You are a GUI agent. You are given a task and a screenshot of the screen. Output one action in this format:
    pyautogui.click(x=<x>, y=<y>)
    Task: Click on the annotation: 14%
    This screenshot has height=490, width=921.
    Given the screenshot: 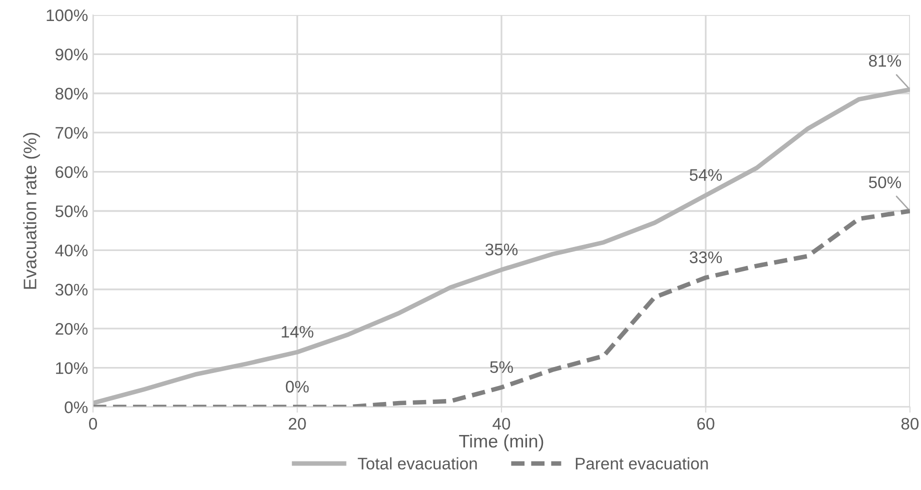 What is the action you would take?
    pyautogui.click(x=298, y=332)
    